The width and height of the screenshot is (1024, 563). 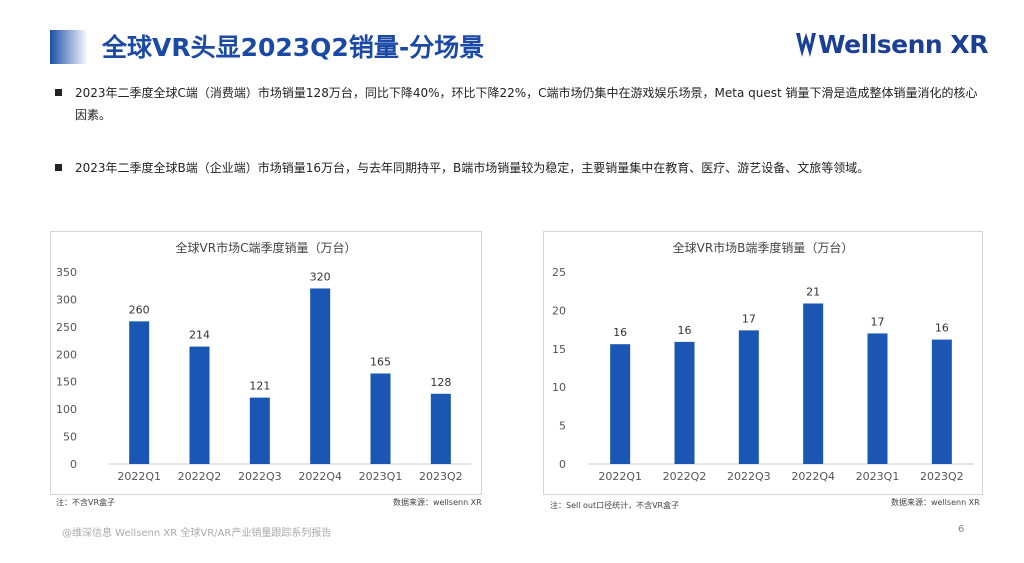 What do you see at coordinates (903, 44) in the screenshot?
I see `brand-logo-text: Wellsenn XR` at bounding box center [903, 44].